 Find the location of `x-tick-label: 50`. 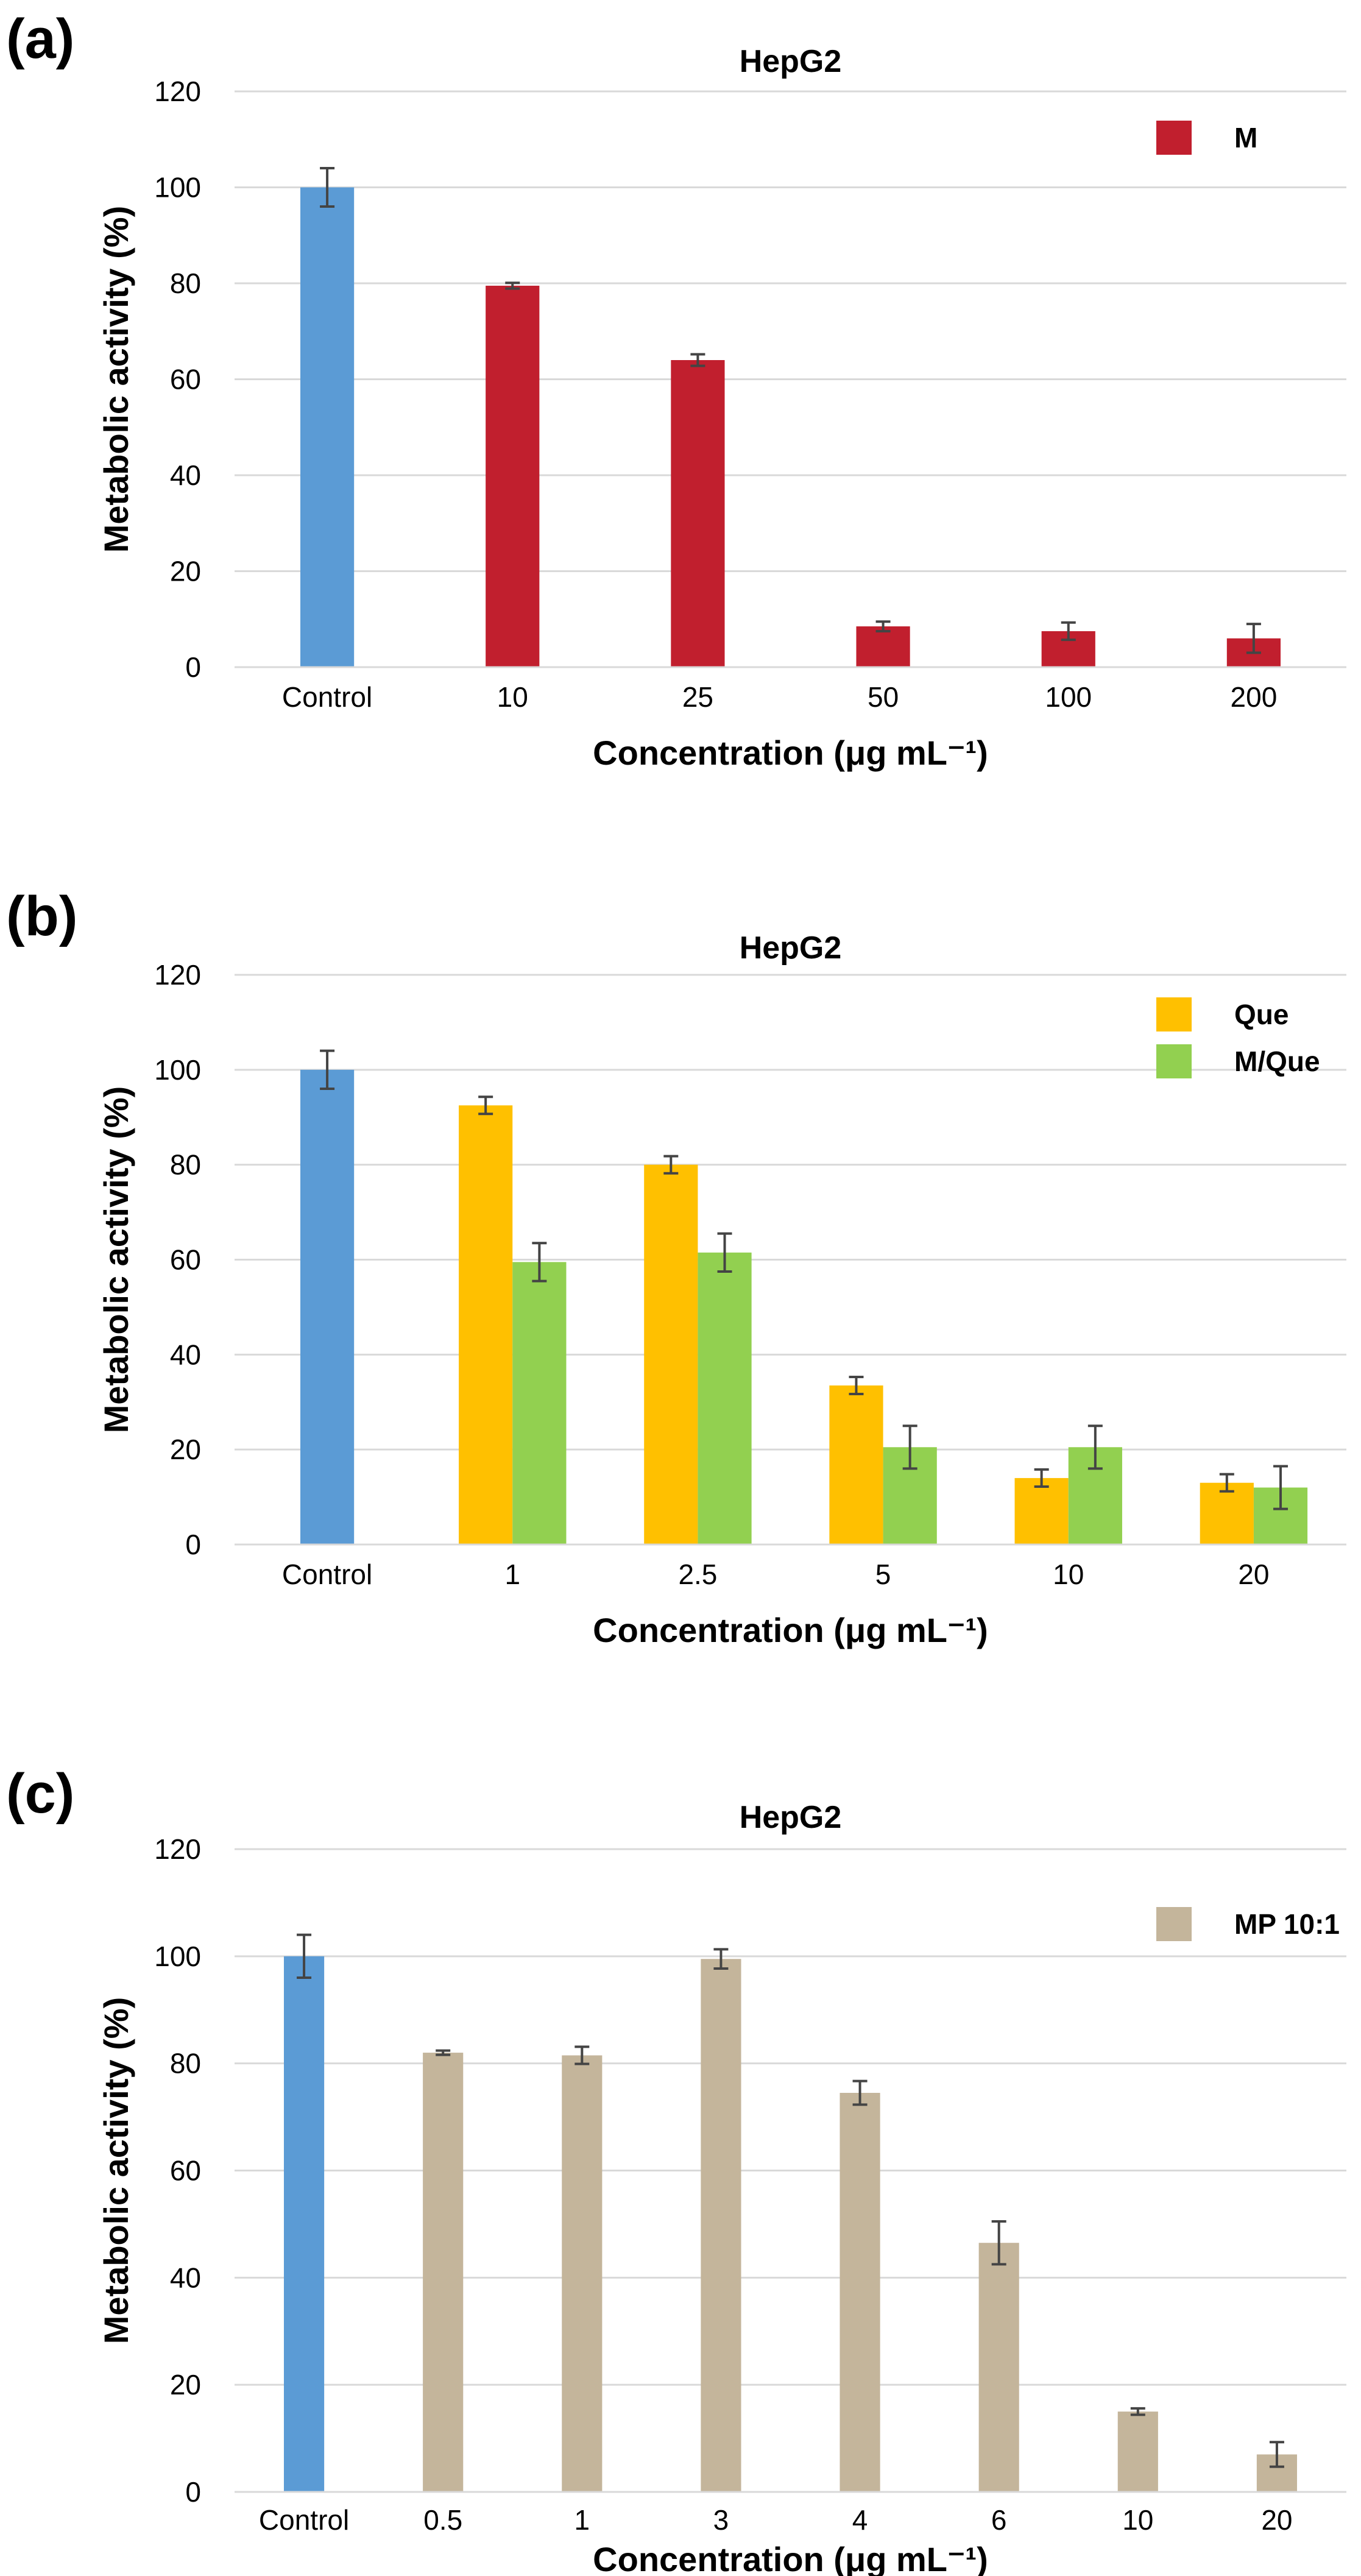

x-tick-label: 50 is located at coordinates (883, 697).